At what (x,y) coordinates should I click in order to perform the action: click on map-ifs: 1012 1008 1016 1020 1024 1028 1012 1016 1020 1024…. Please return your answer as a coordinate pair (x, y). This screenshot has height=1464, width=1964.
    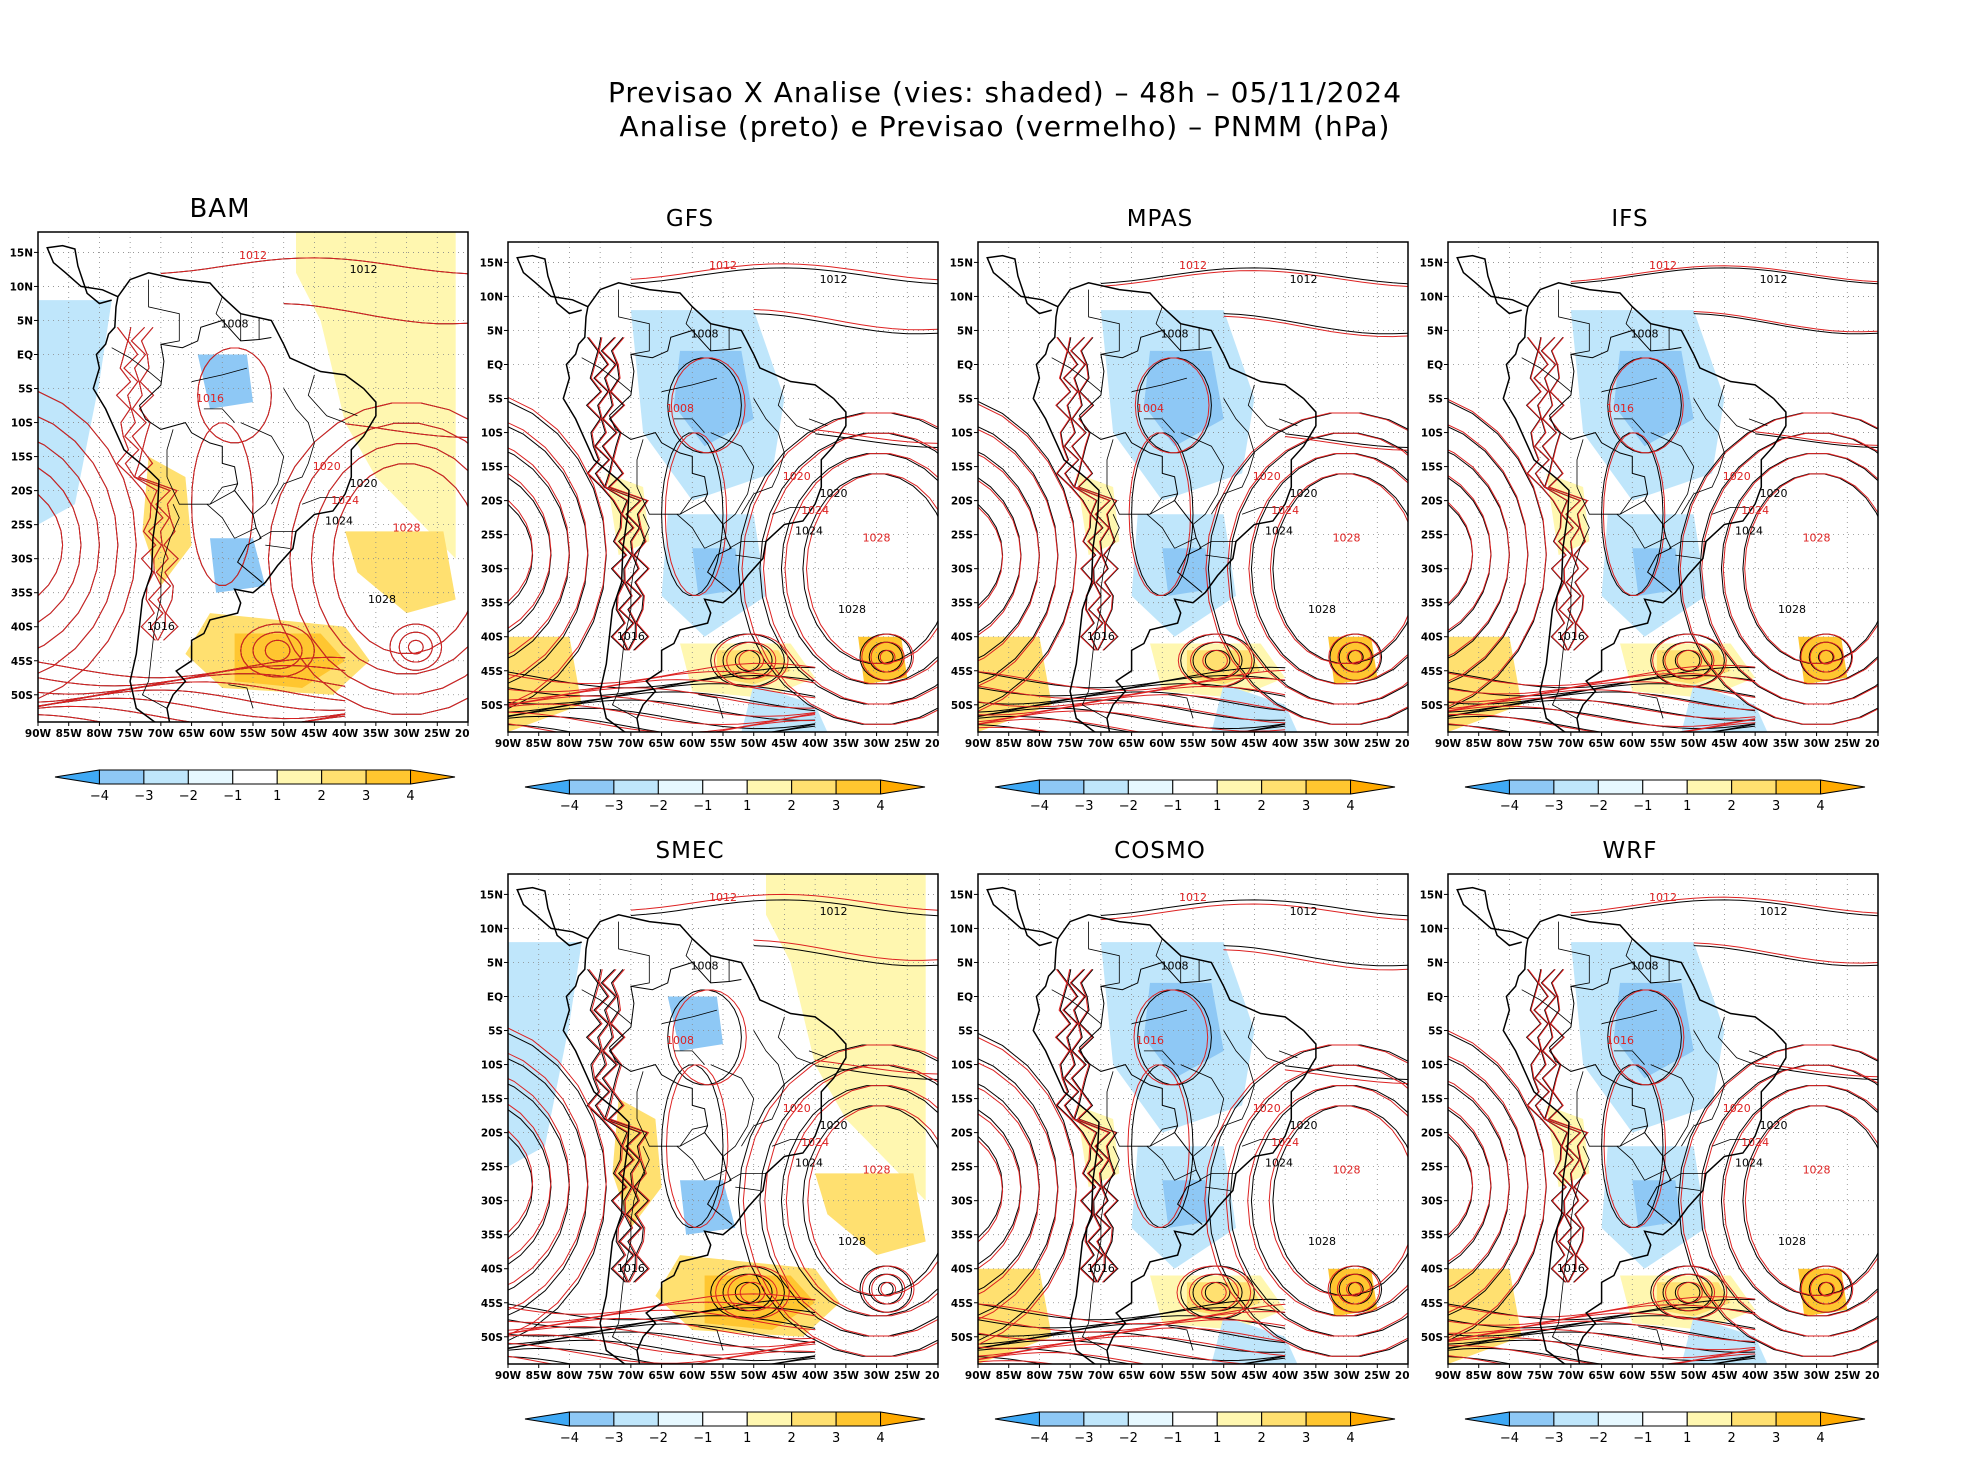
    Looking at the image, I should click on (1650, 495).